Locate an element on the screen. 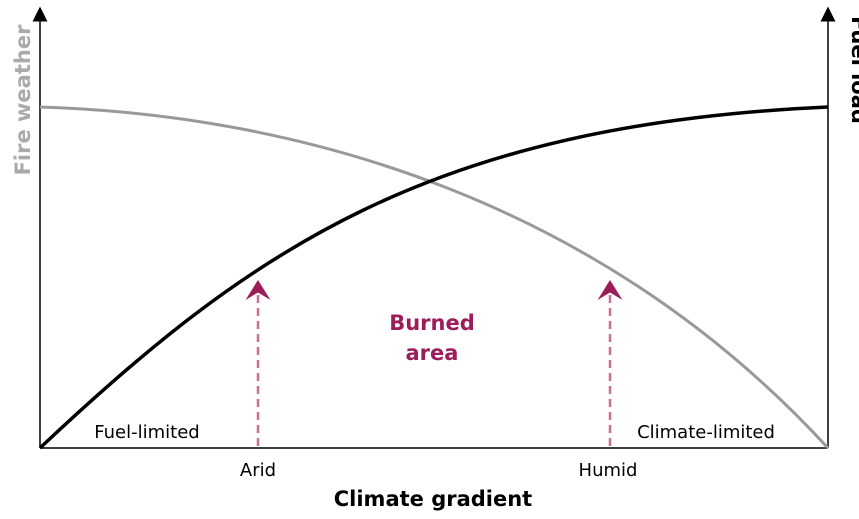 Image resolution: width=859 pixels, height=519 pixels. region-label: Climate-limited is located at coordinates (706, 432).